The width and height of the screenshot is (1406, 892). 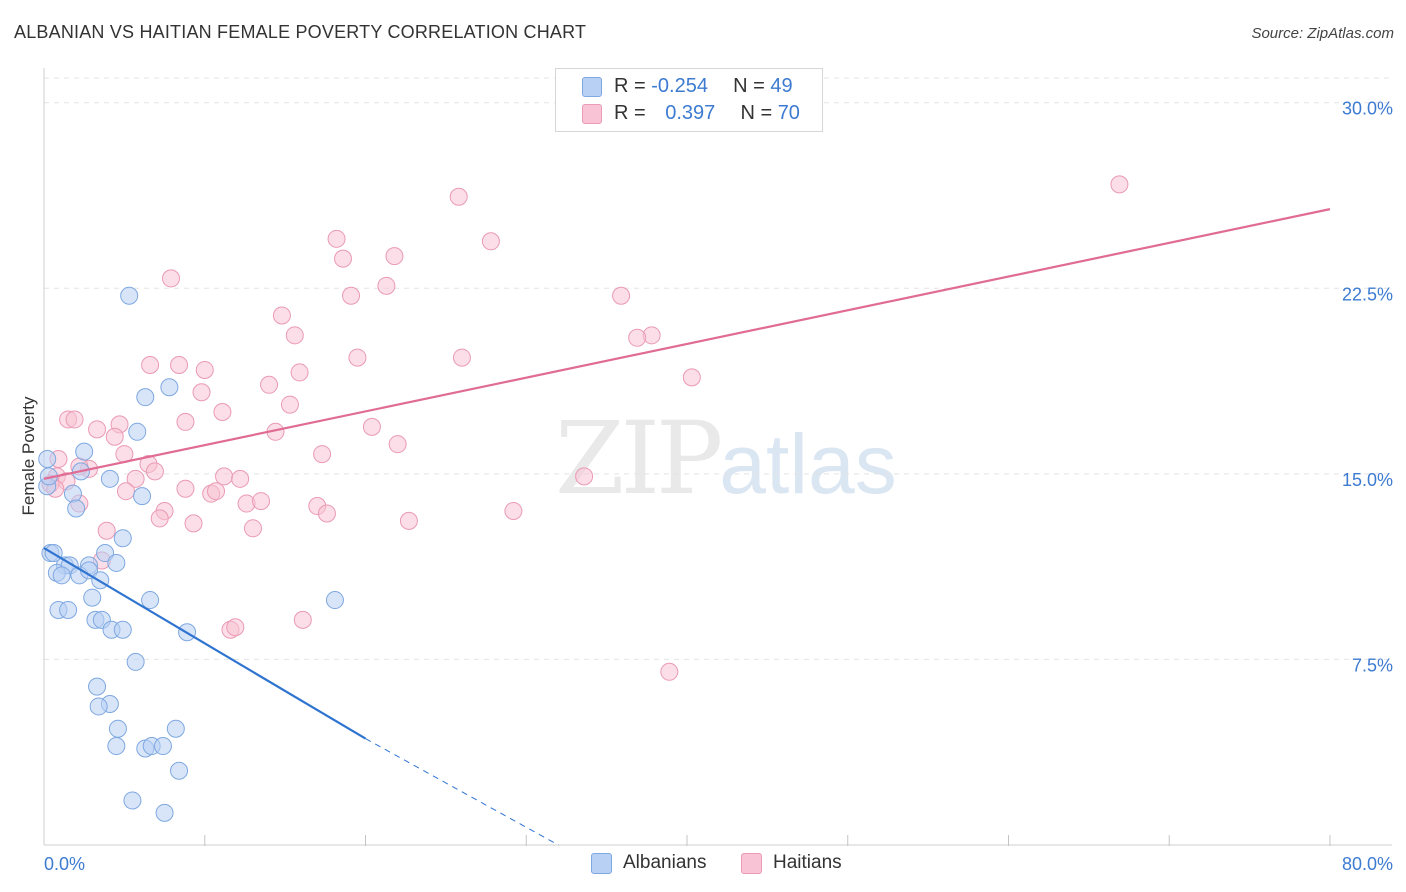 What do you see at coordinates (807, 862) in the screenshot?
I see `haitians-label: Haitians` at bounding box center [807, 862].